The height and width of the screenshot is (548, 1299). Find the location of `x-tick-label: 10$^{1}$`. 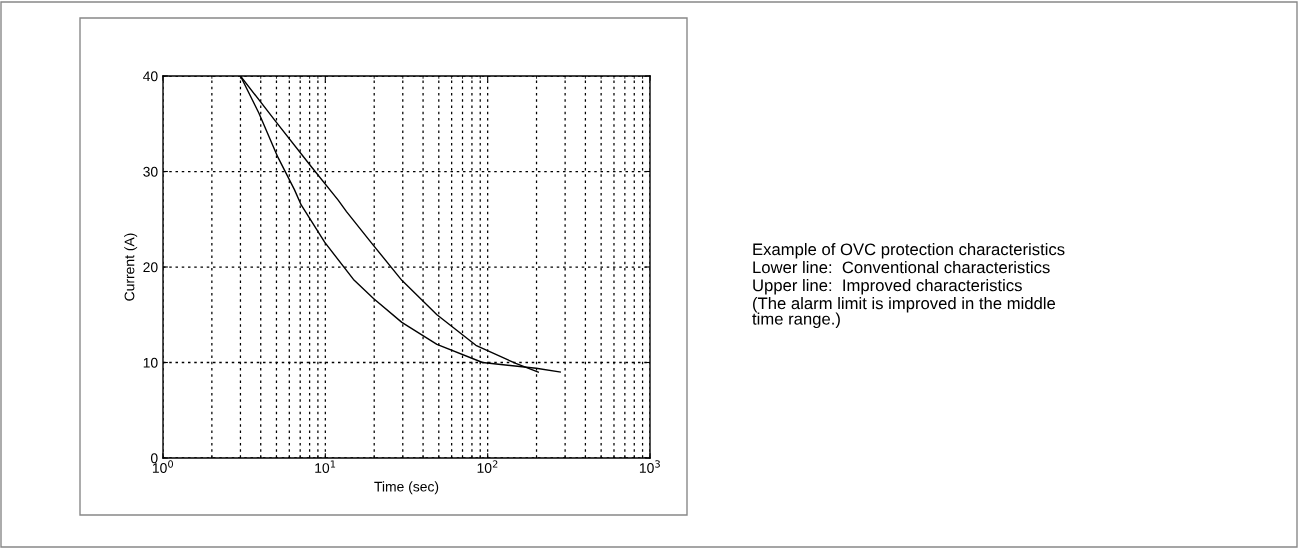

x-tick-label: 10$^{1}$ is located at coordinates (325, 466).